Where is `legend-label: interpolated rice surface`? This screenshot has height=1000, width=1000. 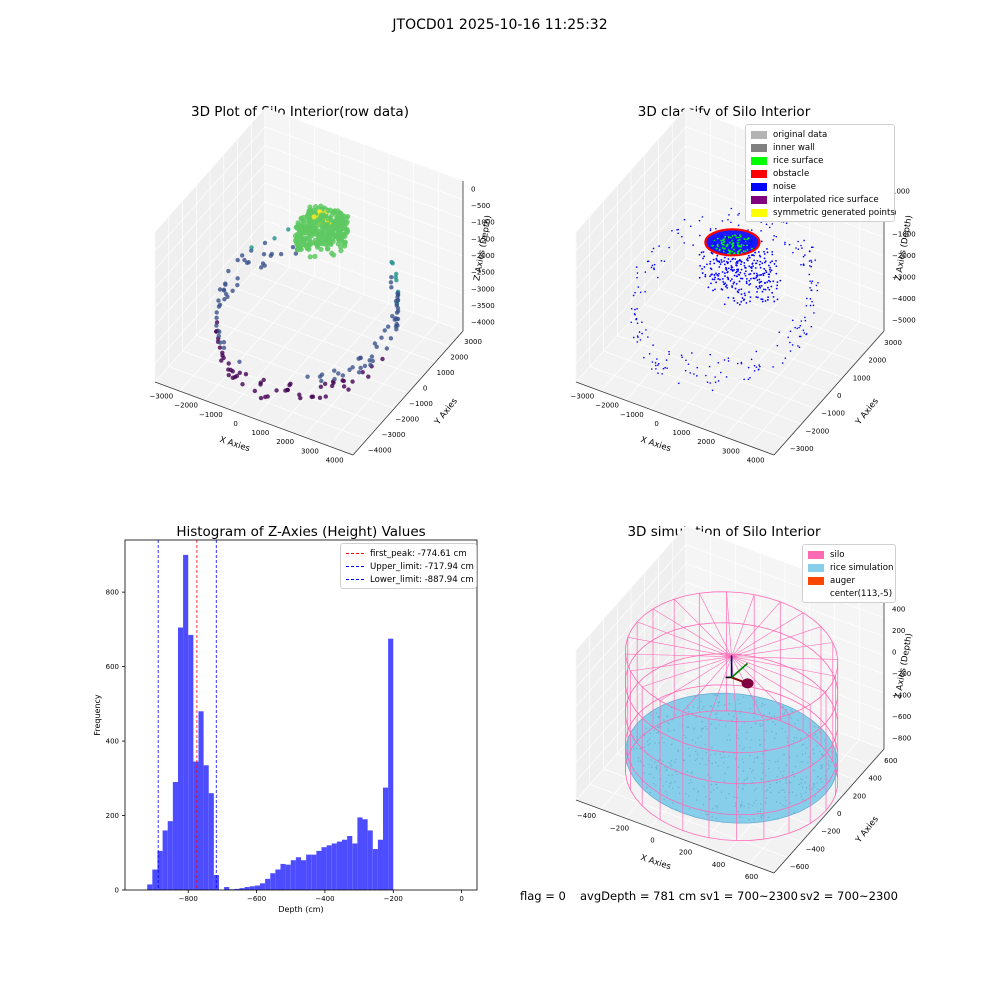
legend-label: interpolated rice surface is located at coordinates (826, 199).